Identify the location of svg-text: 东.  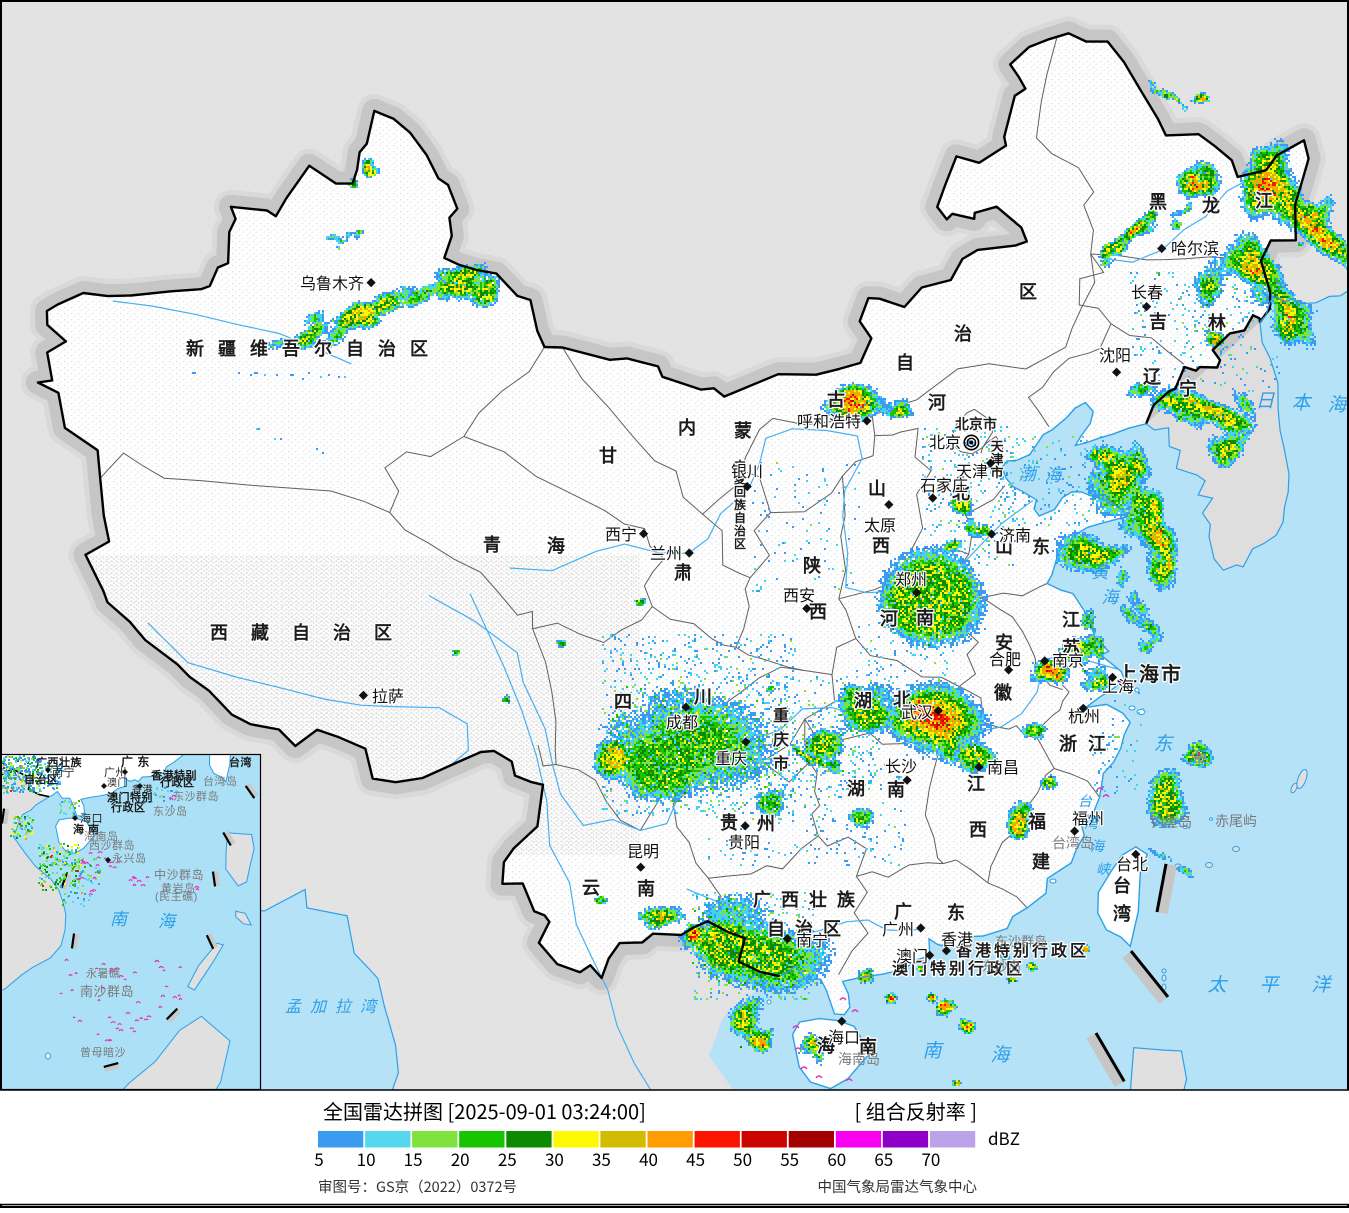
(956, 912).